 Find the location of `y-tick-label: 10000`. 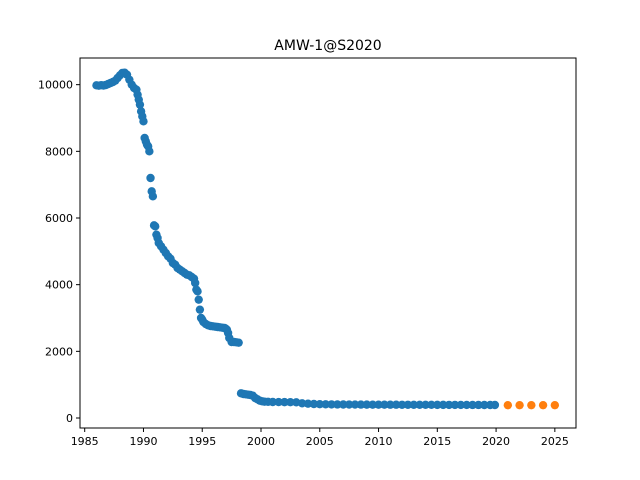

y-tick-label: 10000 is located at coordinates (55, 85).